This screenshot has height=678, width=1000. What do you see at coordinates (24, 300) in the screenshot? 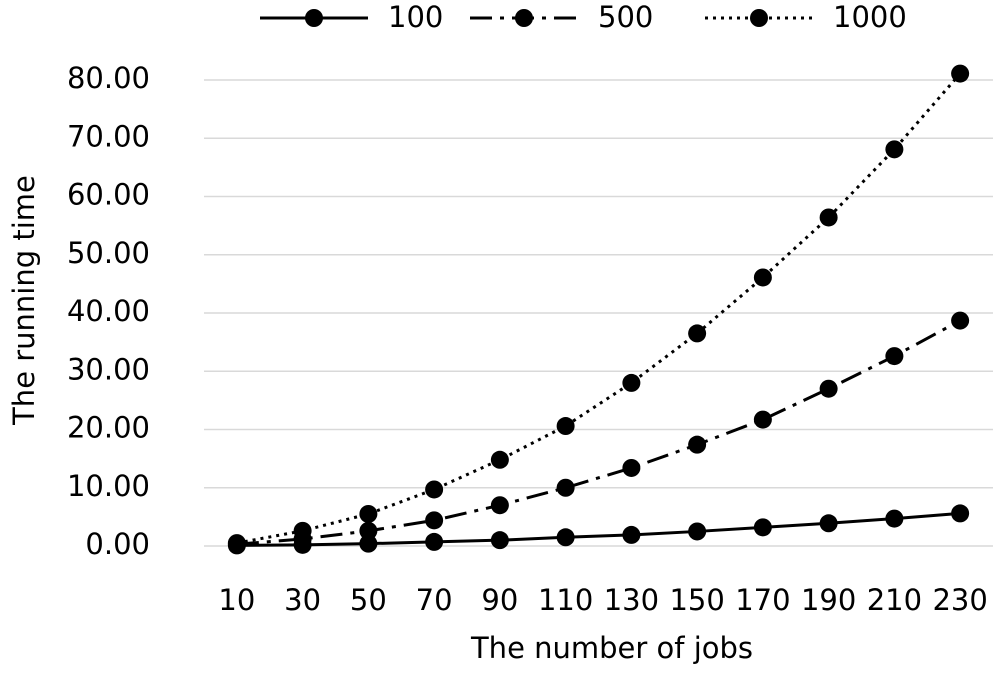
I see `y-axis-title: The running time` at bounding box center [24, 300].